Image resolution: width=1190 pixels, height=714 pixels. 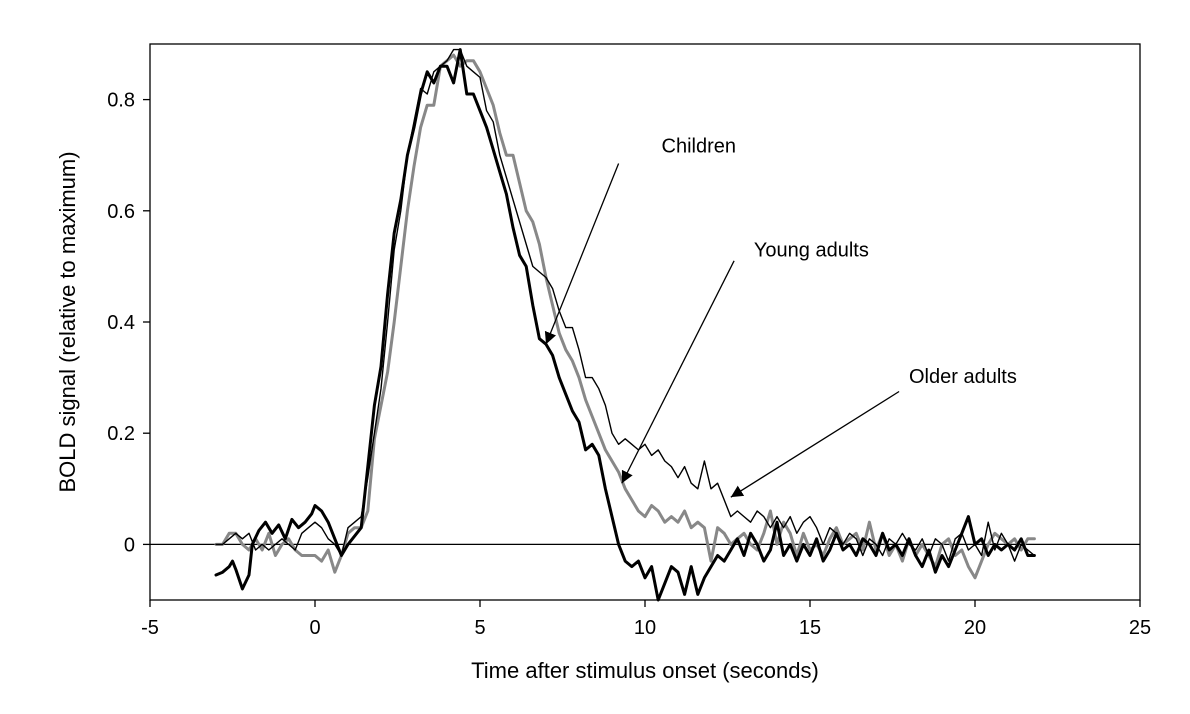 I want to click on x-tick-label: 20, so click(x=975, y=628).